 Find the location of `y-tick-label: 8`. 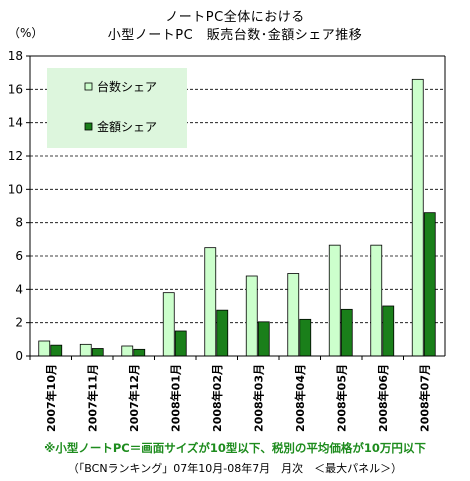

y-tick-label: 8 is located at coordinates (19, 223).